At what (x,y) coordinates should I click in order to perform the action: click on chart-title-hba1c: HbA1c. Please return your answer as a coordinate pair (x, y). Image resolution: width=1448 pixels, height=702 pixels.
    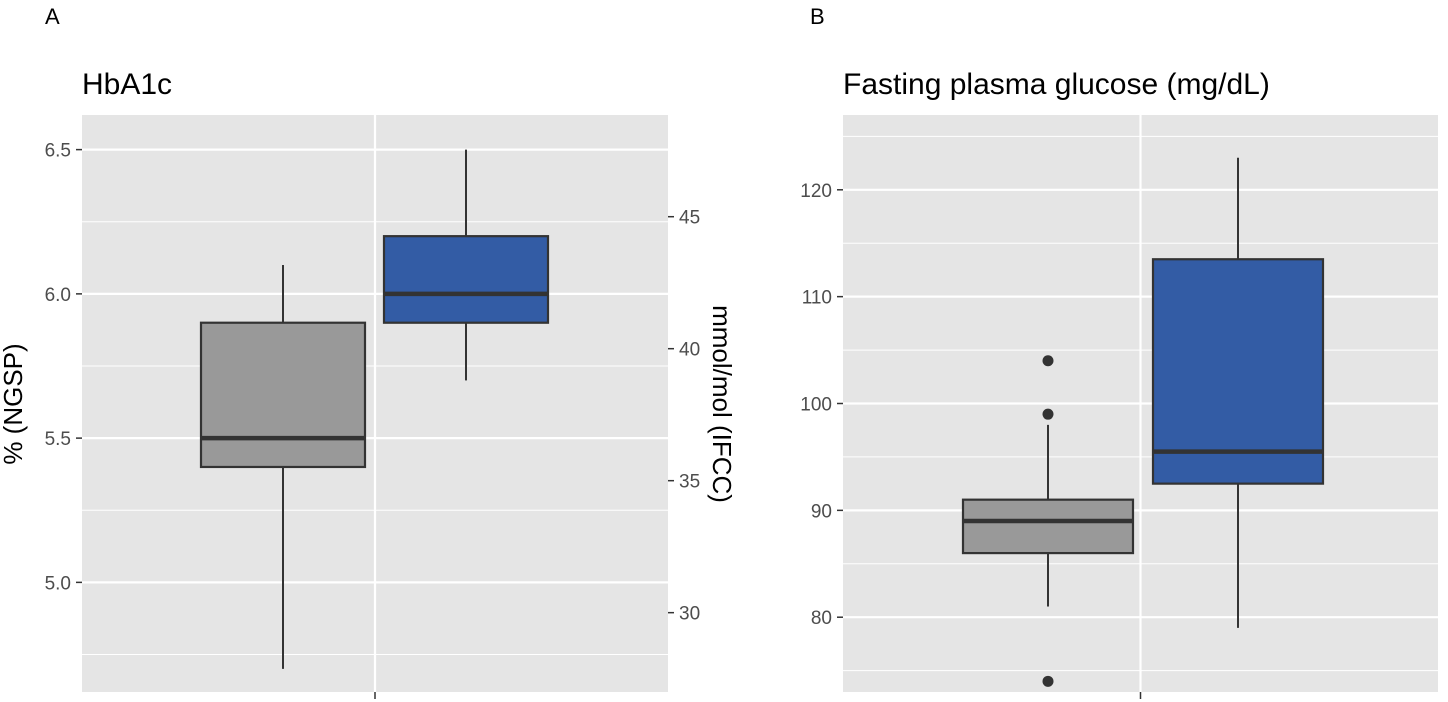
    Looking at the image, I should click on (127, 84).